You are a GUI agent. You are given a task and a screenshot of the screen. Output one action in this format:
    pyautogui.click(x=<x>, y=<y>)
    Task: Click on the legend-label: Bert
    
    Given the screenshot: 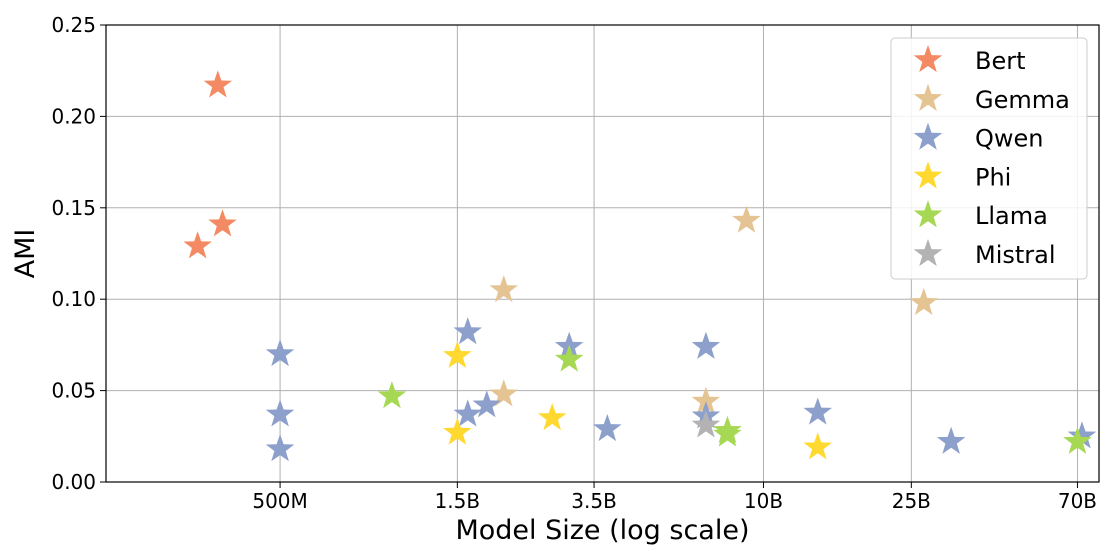 What is the action you would take?
    pyautogui.click(x=1000, y=61)
    